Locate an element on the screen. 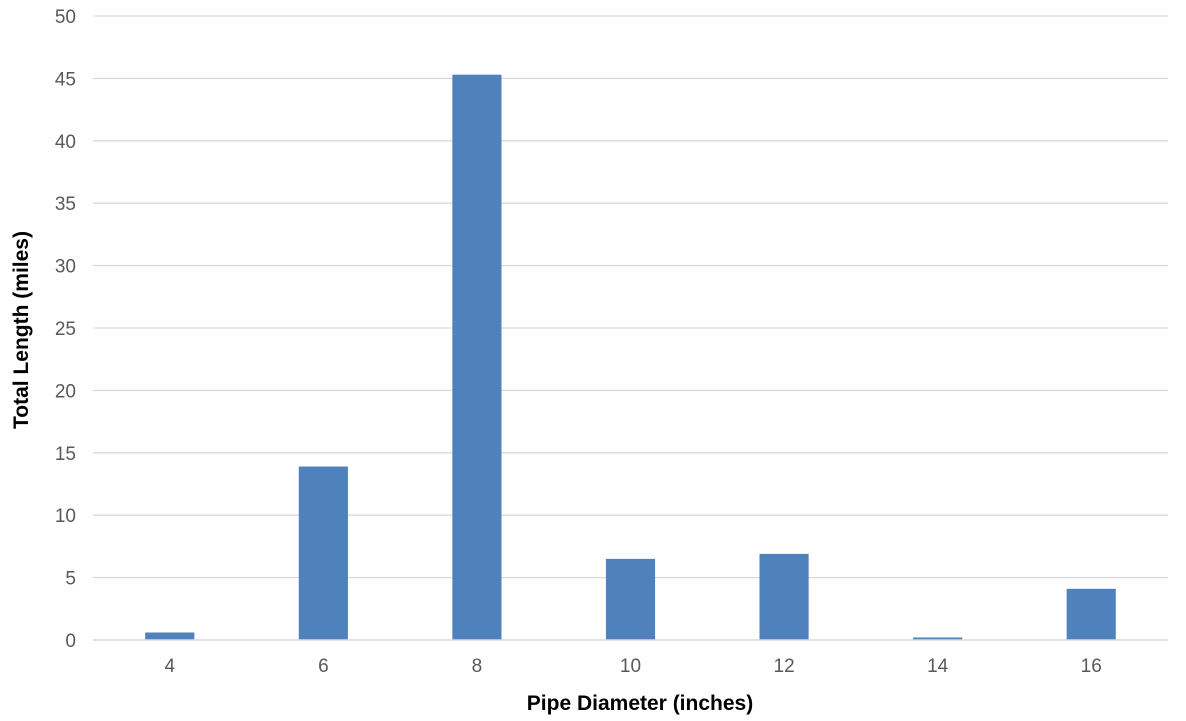  x-tick-label: 8 is located at coordinates (477, 666).